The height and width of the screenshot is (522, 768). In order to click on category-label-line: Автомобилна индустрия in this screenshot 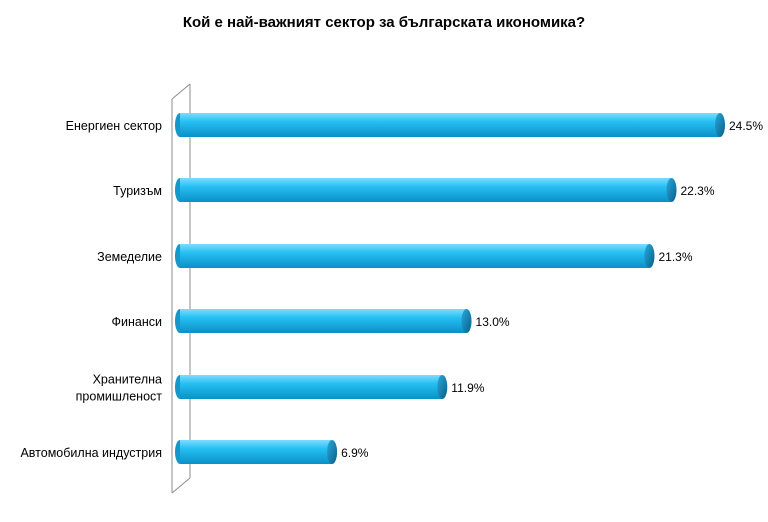, I will do `click(91, 453)`.